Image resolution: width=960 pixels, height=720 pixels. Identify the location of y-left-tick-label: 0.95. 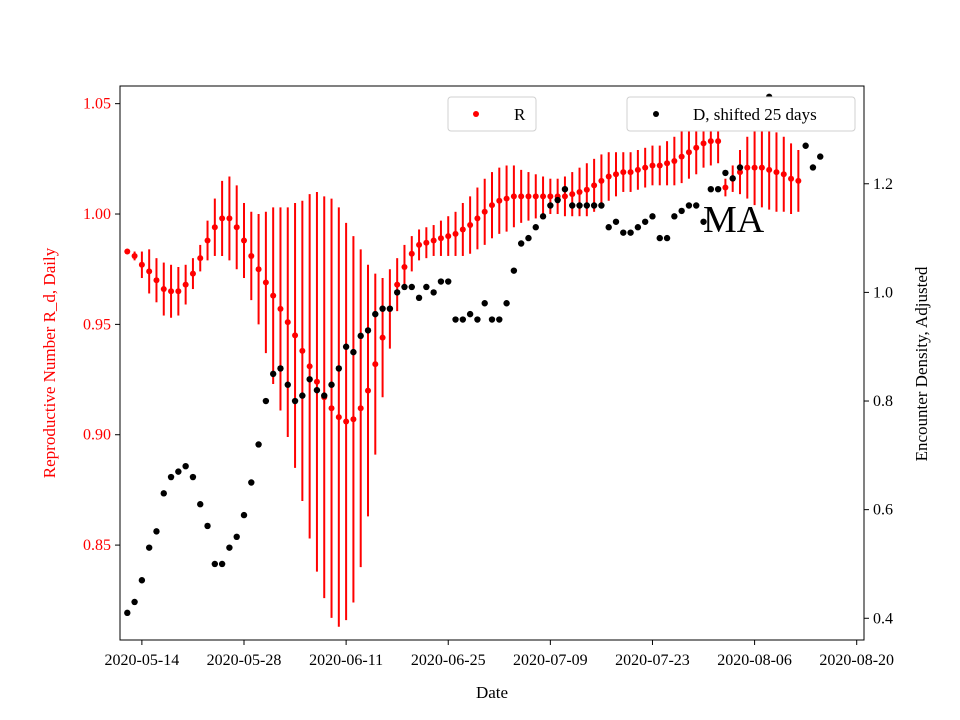
(97, 324).